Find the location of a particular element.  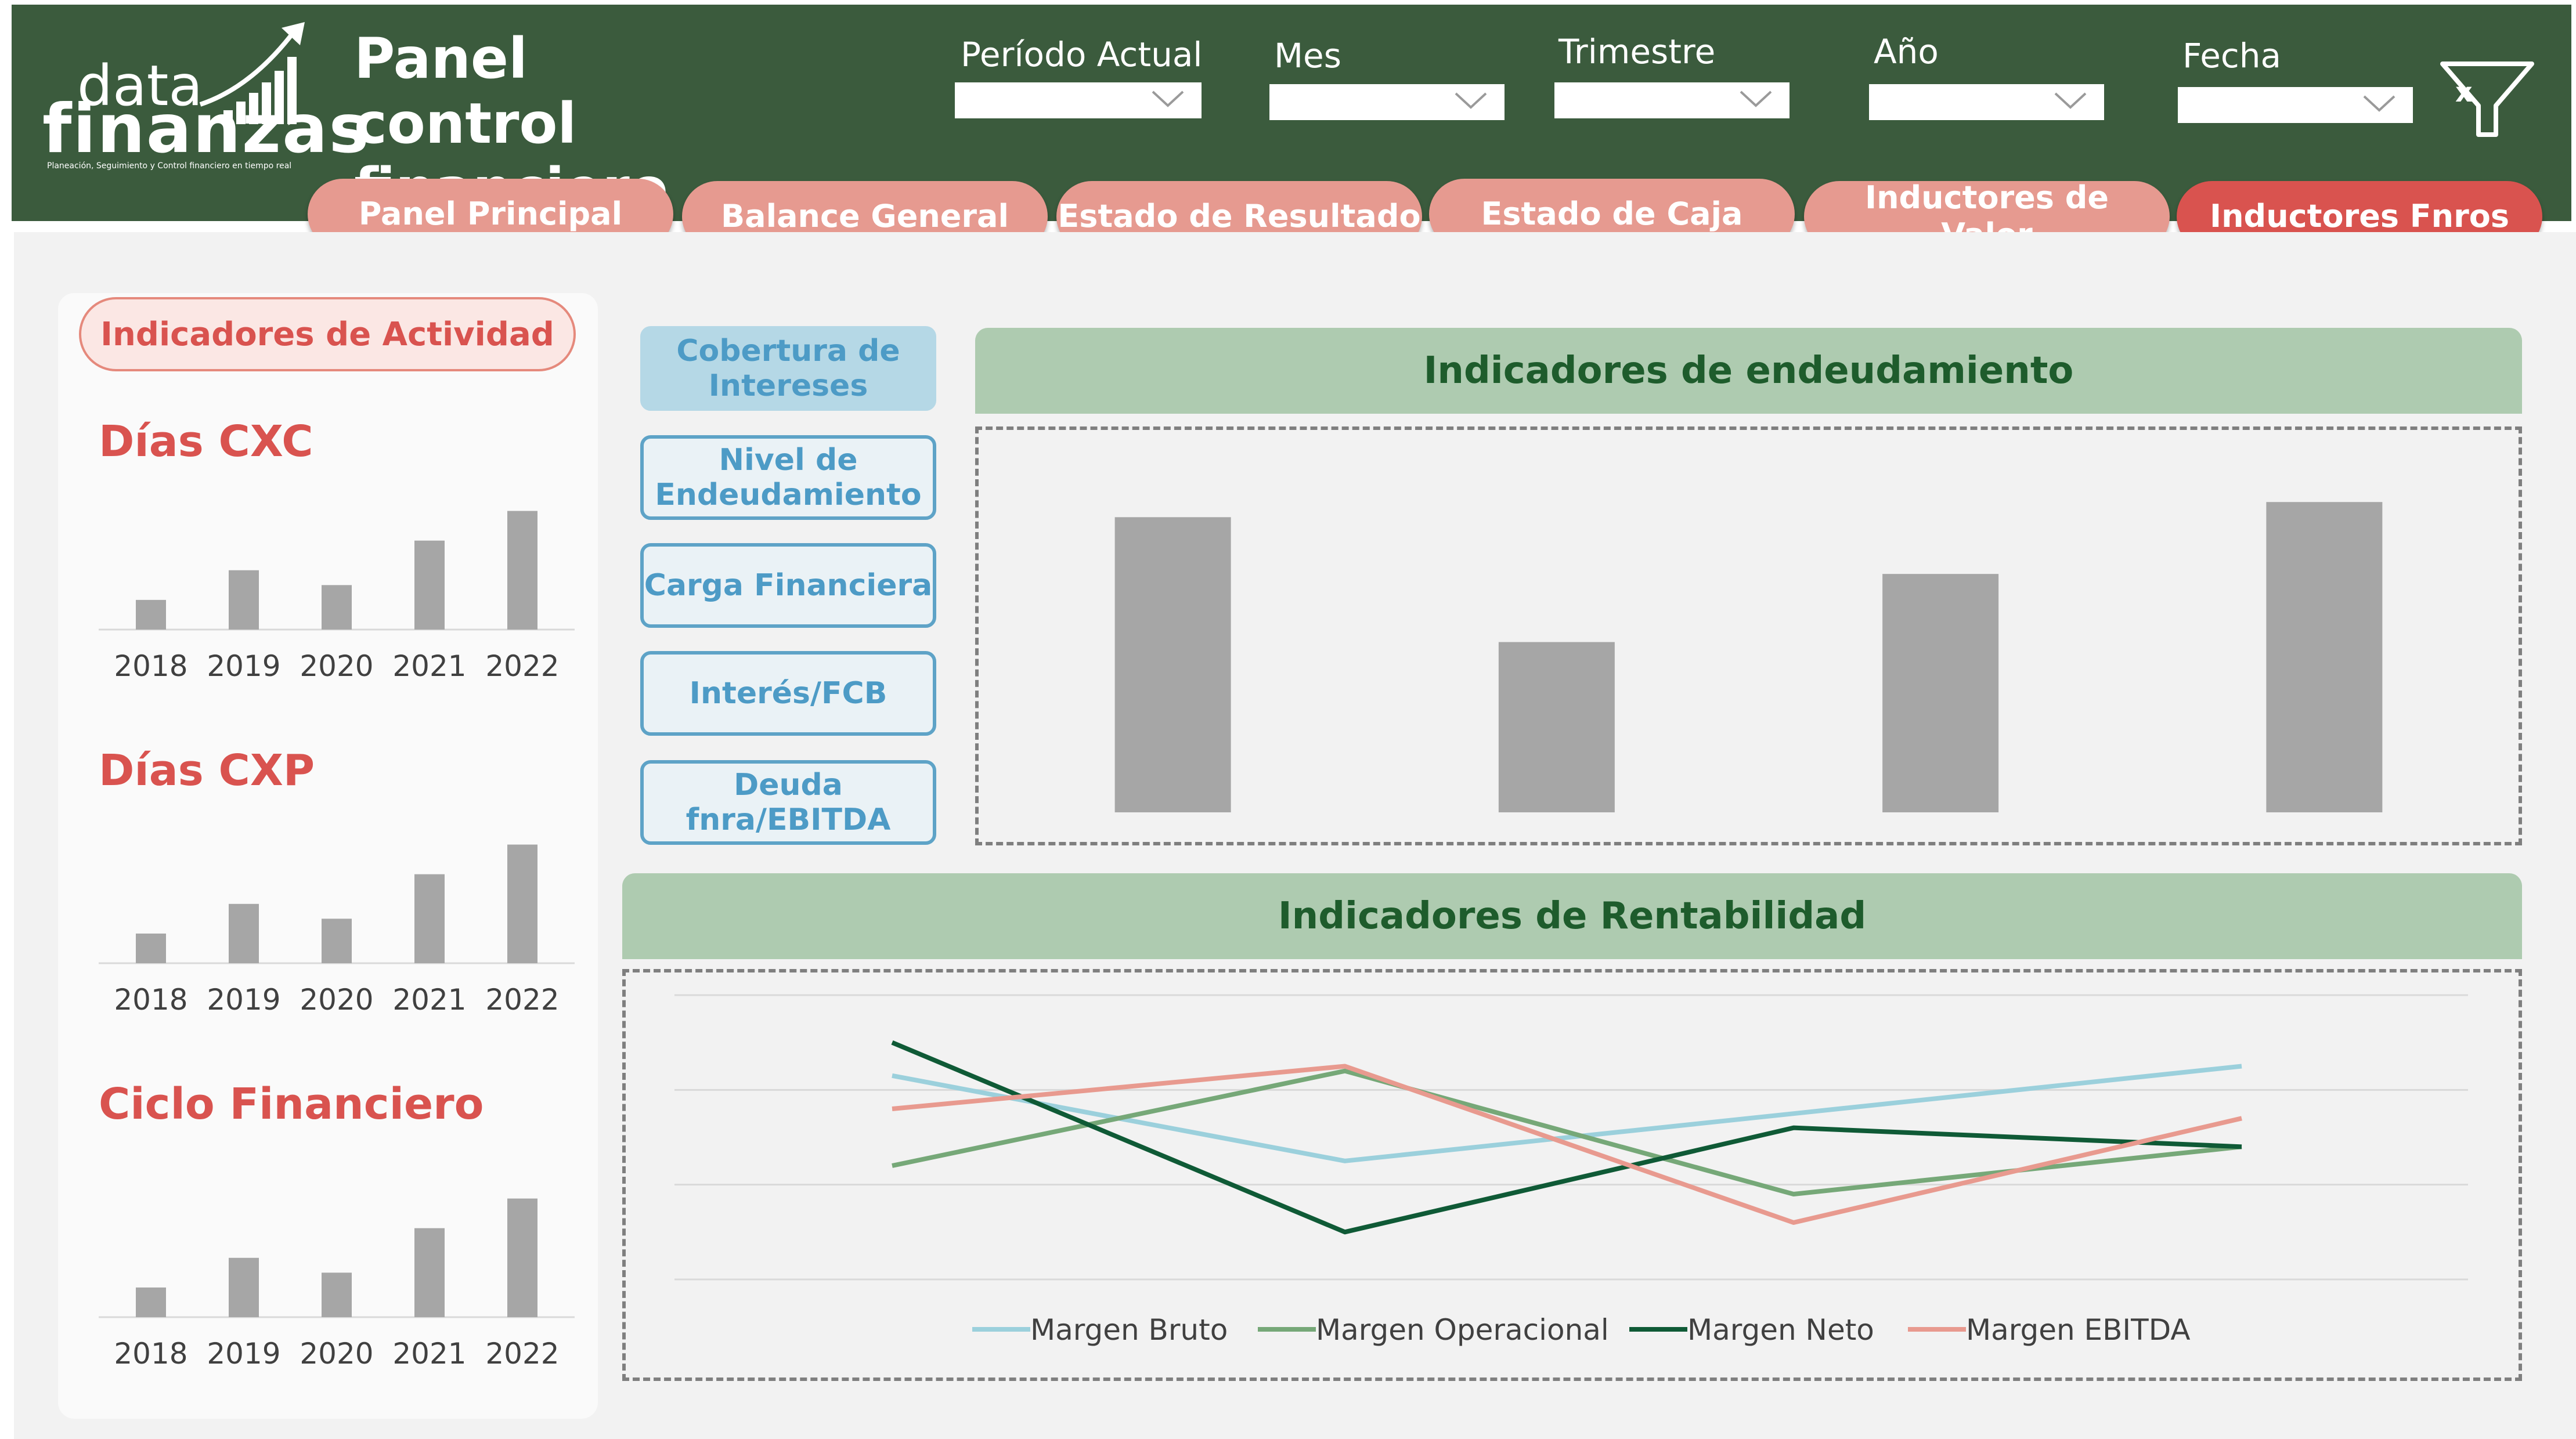

debt-section-header: Indicadores de endeudamiento is located at coordinates (1748, 371).